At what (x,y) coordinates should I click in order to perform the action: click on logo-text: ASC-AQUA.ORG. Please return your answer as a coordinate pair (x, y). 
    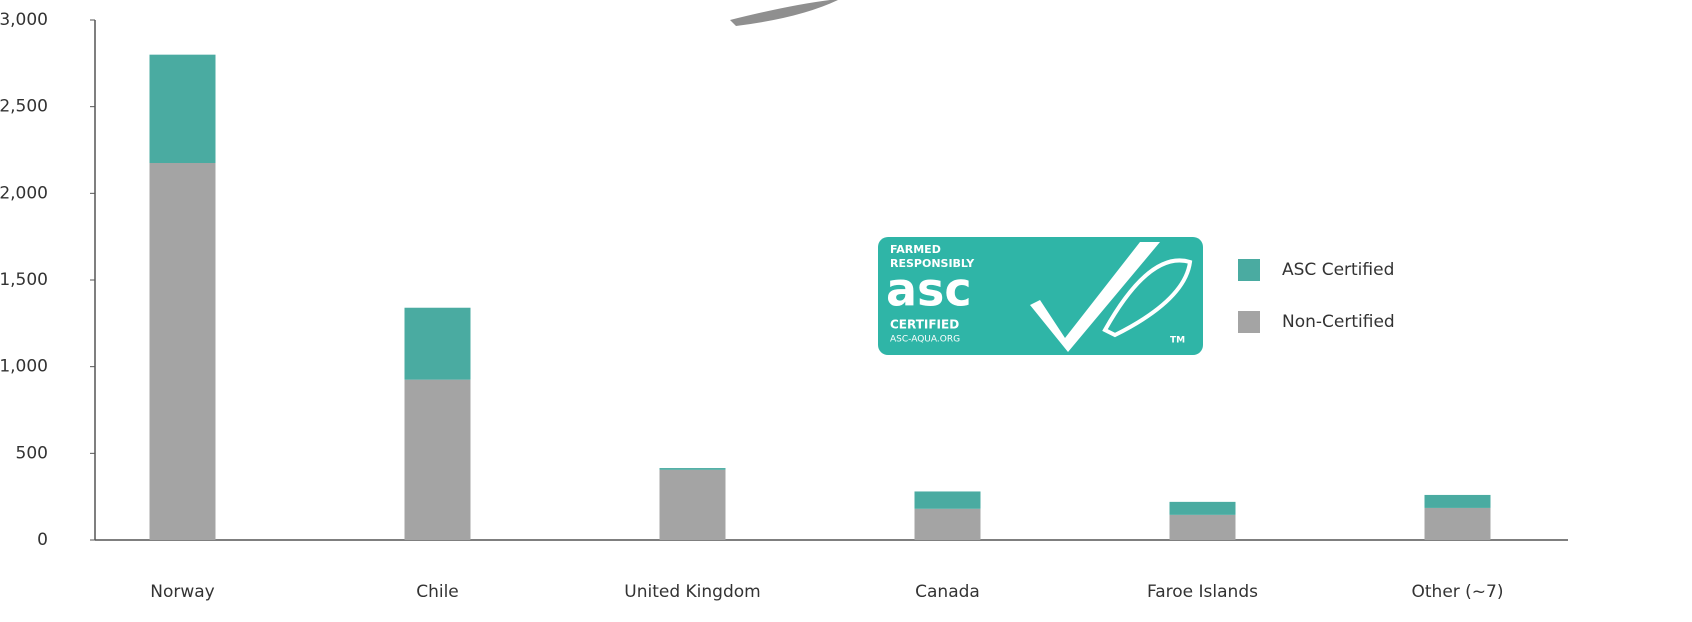
    Looking at the image, I should click on (925, 340).